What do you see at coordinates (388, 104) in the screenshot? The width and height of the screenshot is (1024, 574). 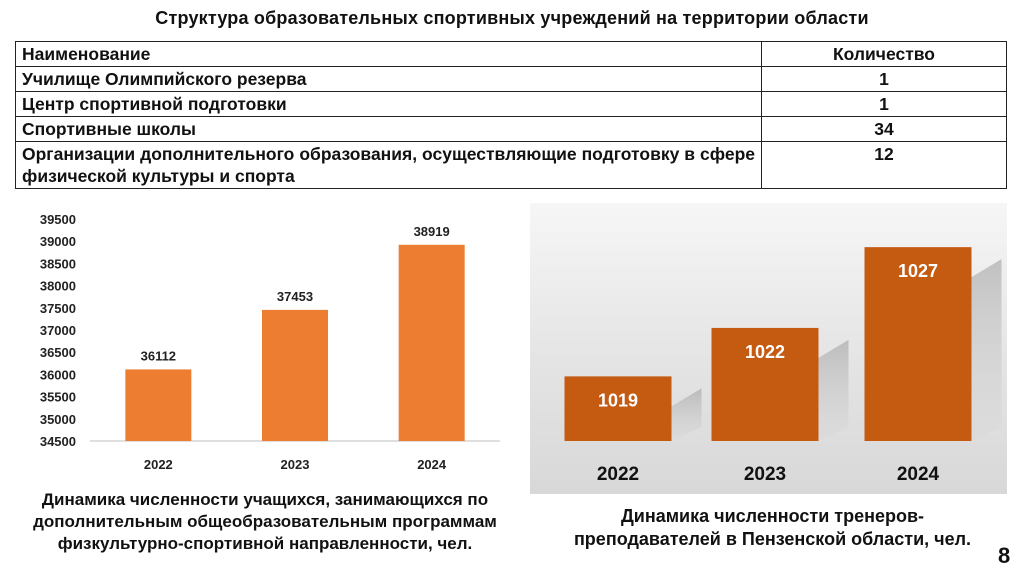 I see `row-name: Центр спортивной подготовки` at bounding box center [388, 104].